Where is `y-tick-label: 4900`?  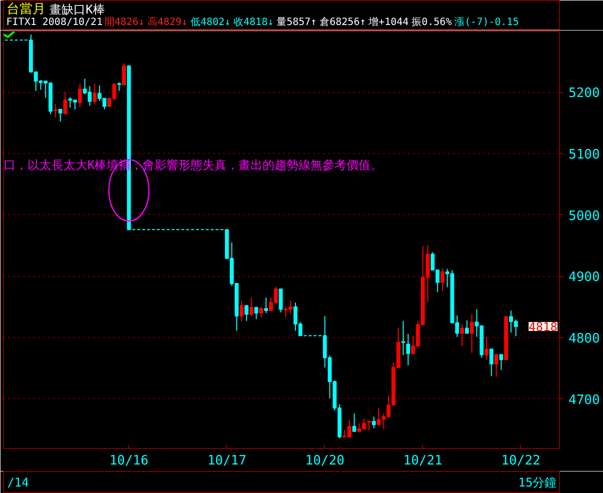
y-tick-label: 4900 is located at coordinates (584, 278).